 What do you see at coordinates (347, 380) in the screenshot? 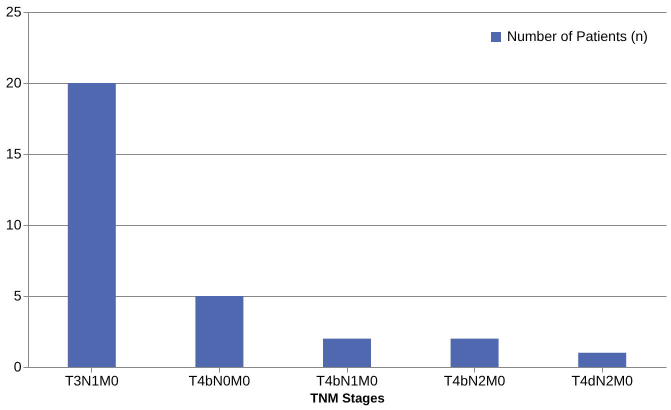
I see `x-tick-label: T4bN1M0` at bounding box center [347, 380].